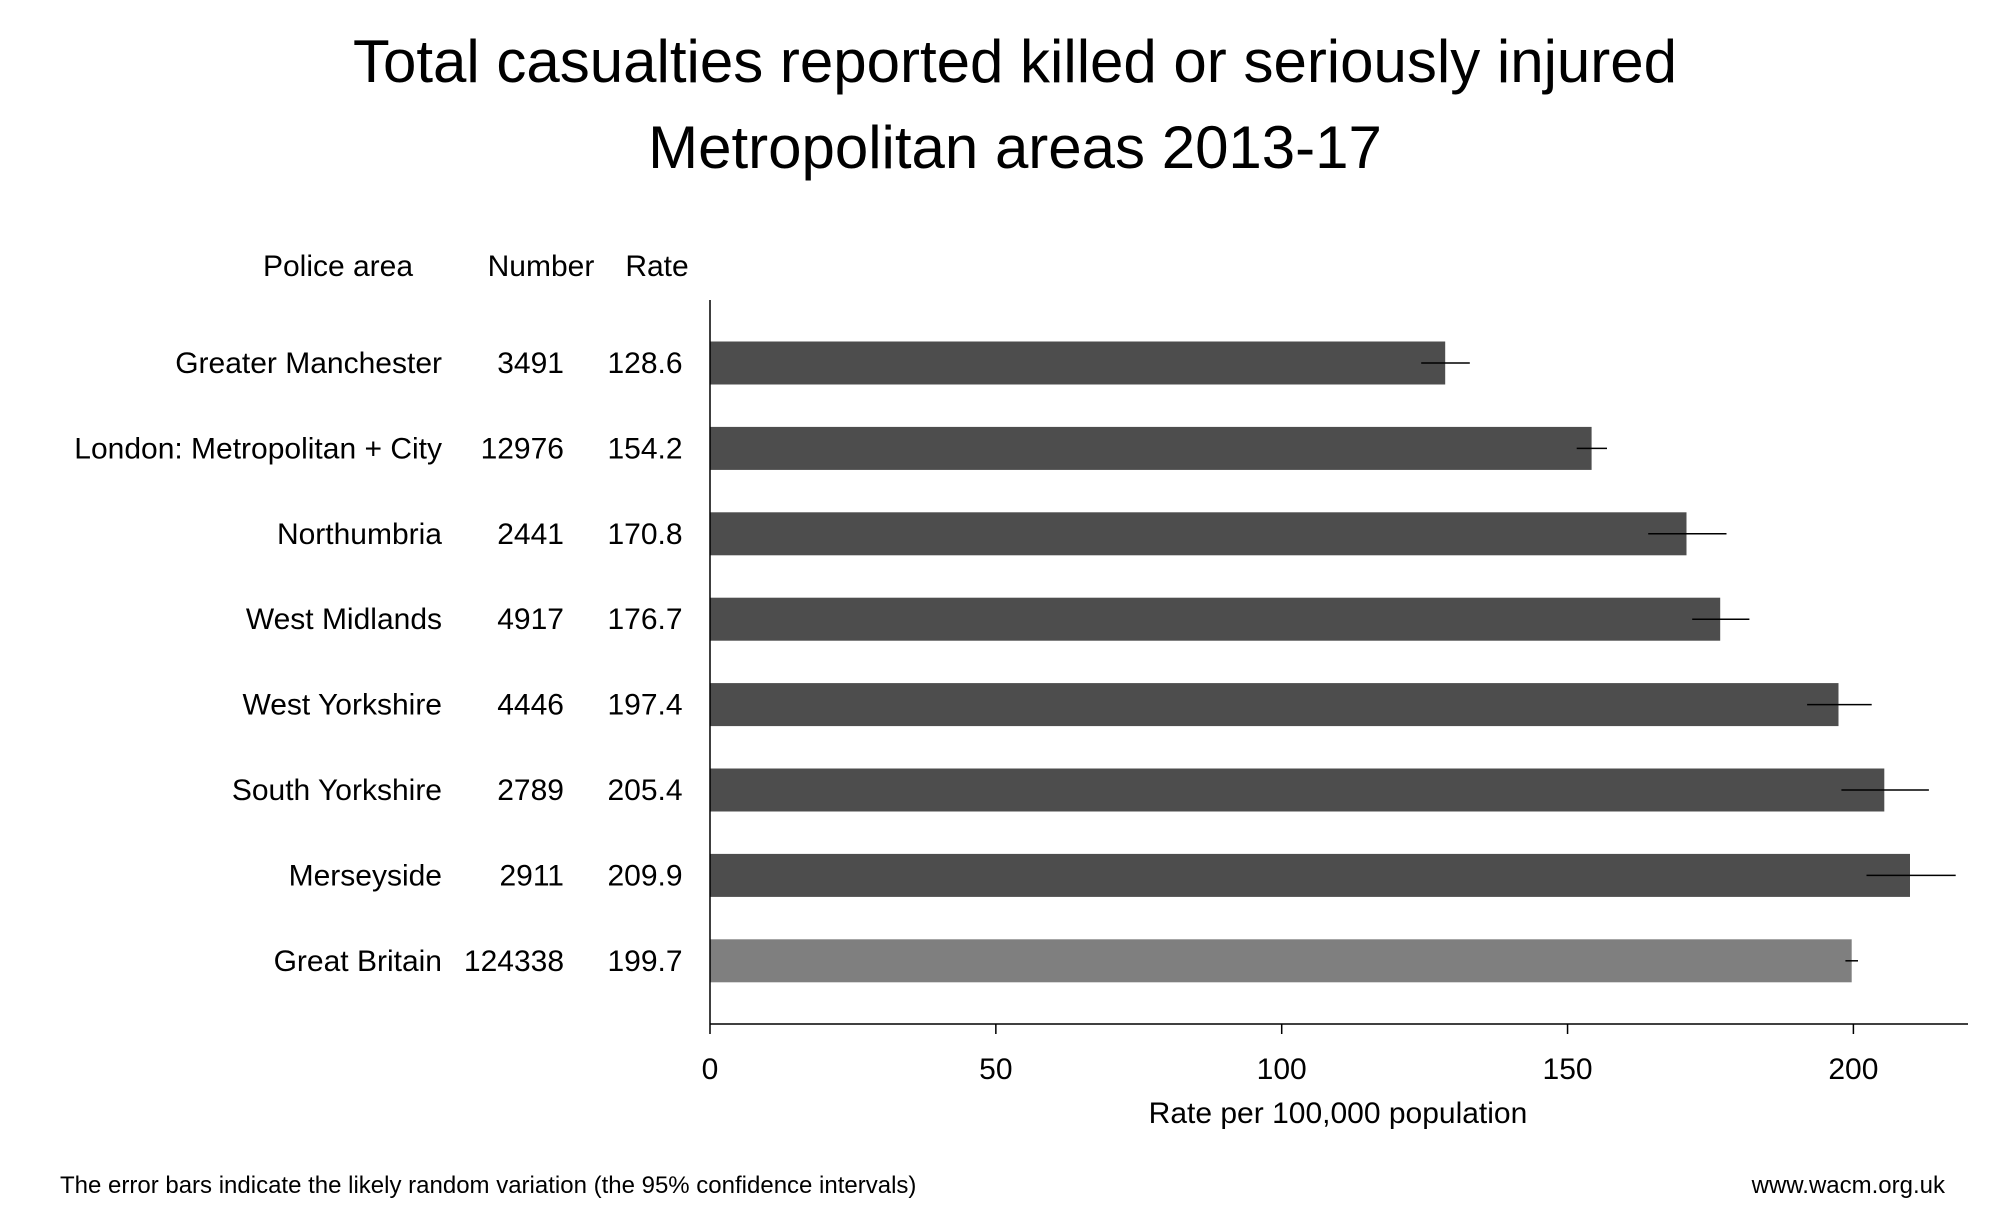 The image size is (2000, 1205). What do you see at coordinates (656, 266) in the screenshot?
I see `column-header-rate: Rate` at bounding box center [656, 266].